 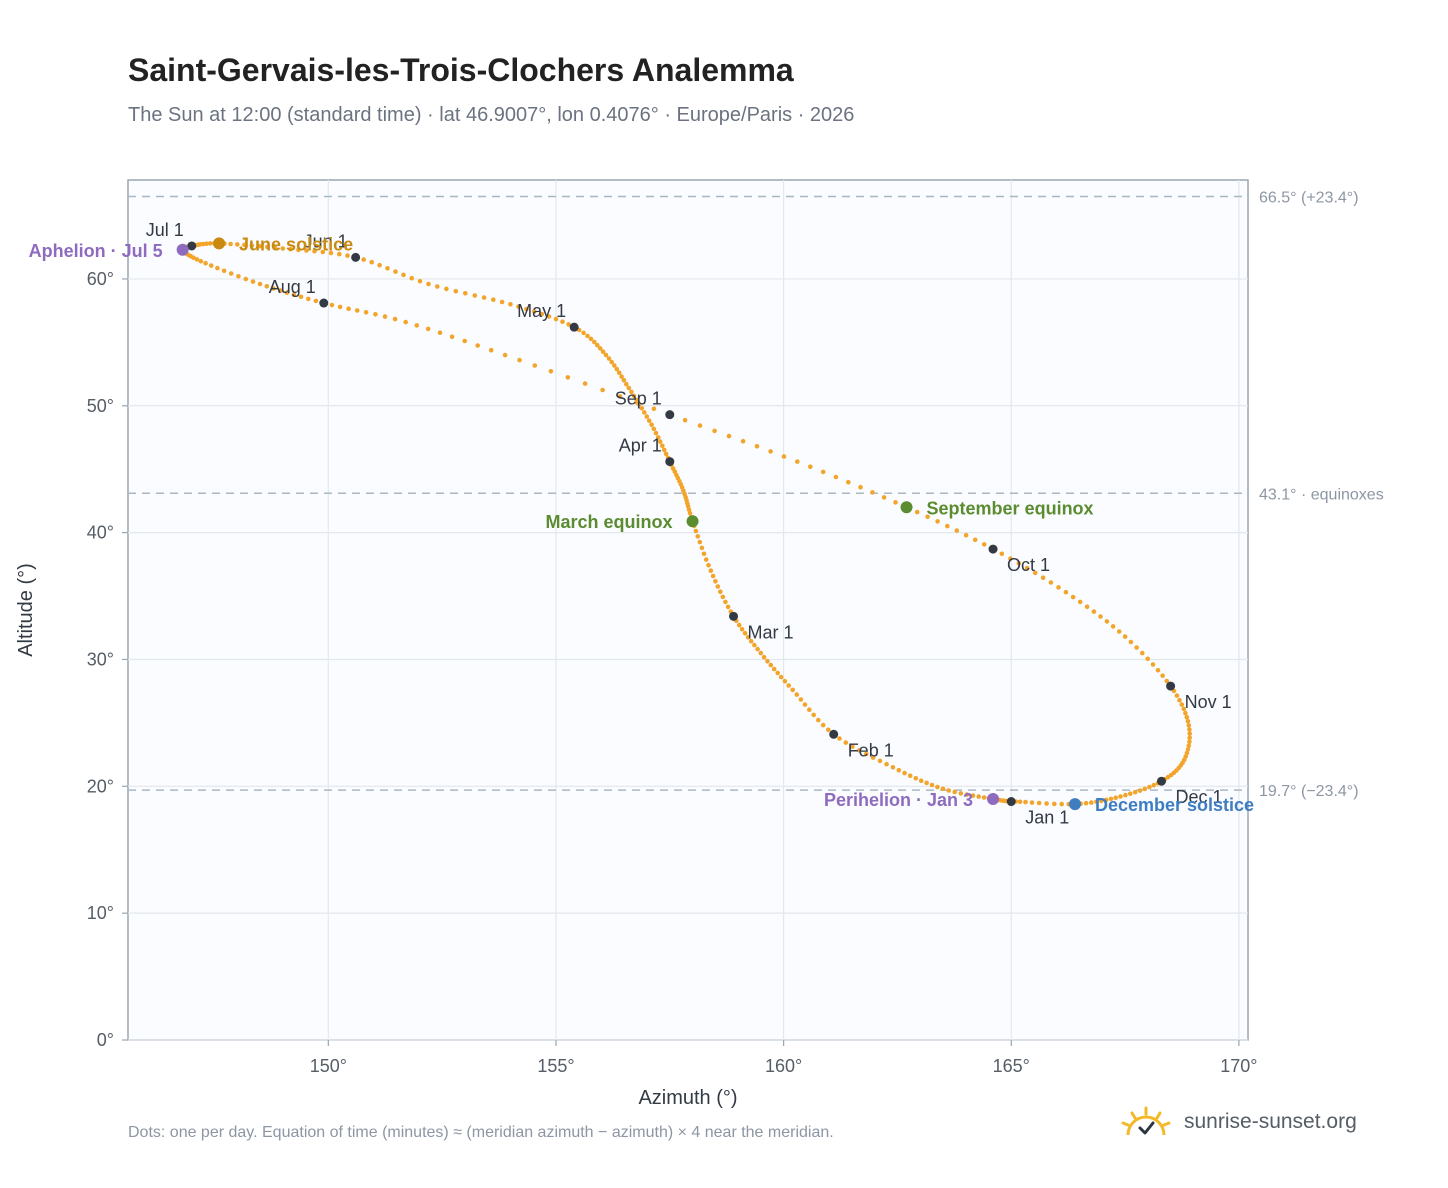 I want to click on reference-line-label: 43.1° · equinoxes, so click(x=1321, y=494).